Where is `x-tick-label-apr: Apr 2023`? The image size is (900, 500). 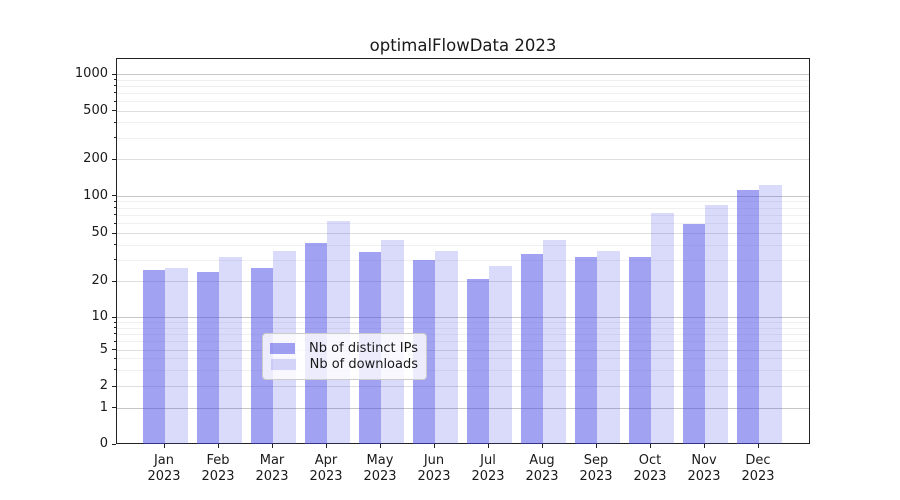
x-tick-label-apr: Apr 2023 is located at coordinates (326, 469).